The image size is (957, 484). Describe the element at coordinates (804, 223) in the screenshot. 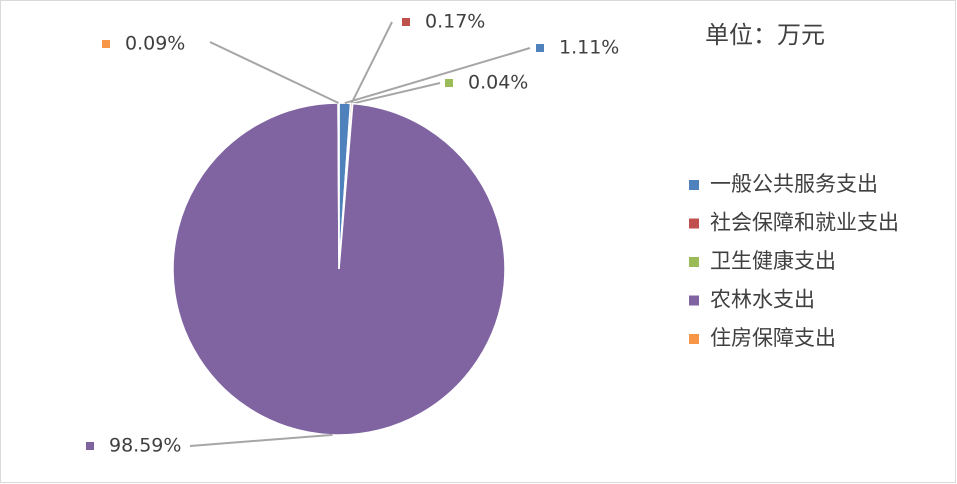

I see `legend-label: 社会保障和就业支出` at that location.